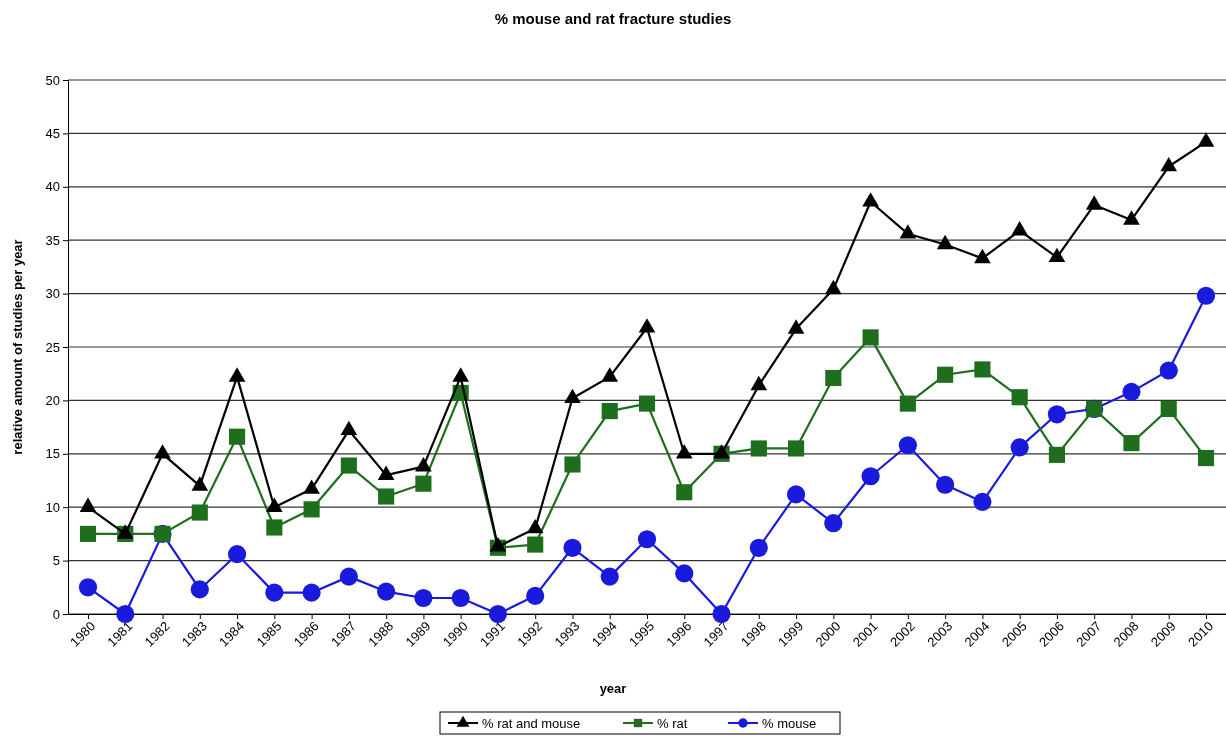 This screenshot has height=744, width=1226. I want to click on y-tick-label: 50, so click(52, 80).